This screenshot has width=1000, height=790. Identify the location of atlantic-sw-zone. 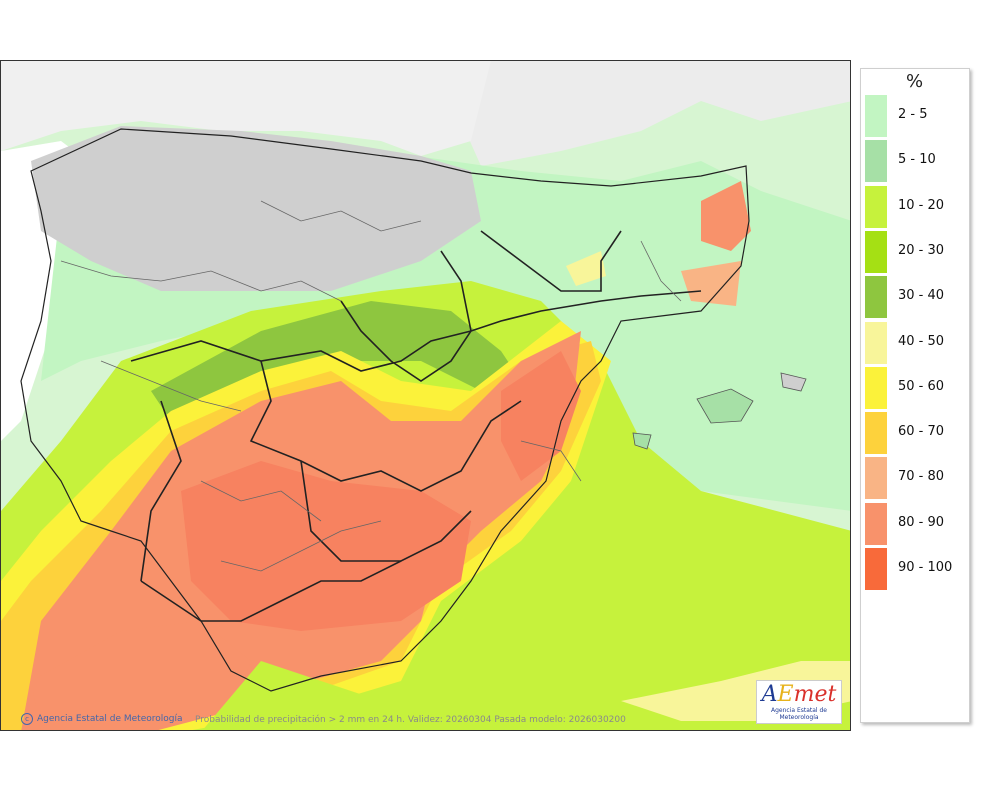
(141, 675).